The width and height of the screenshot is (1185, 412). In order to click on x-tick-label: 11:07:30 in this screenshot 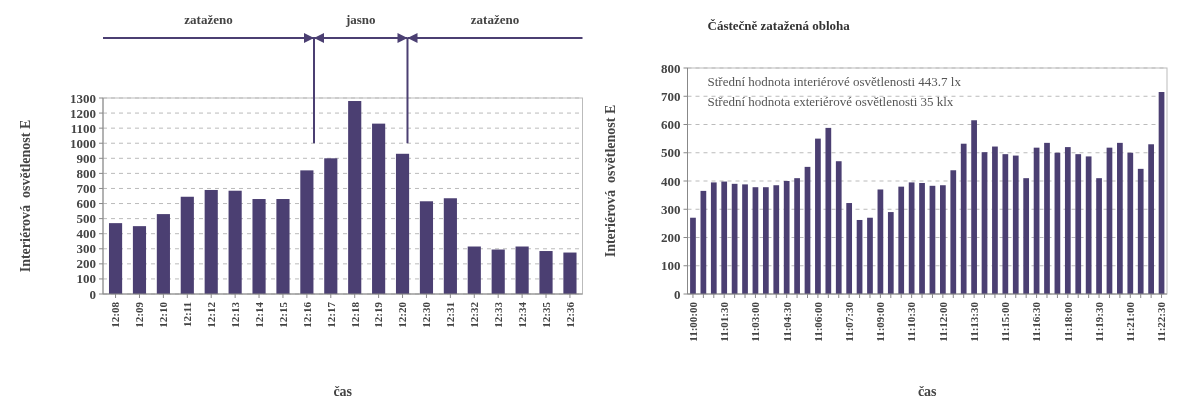, I will do `click(849, 321)`.